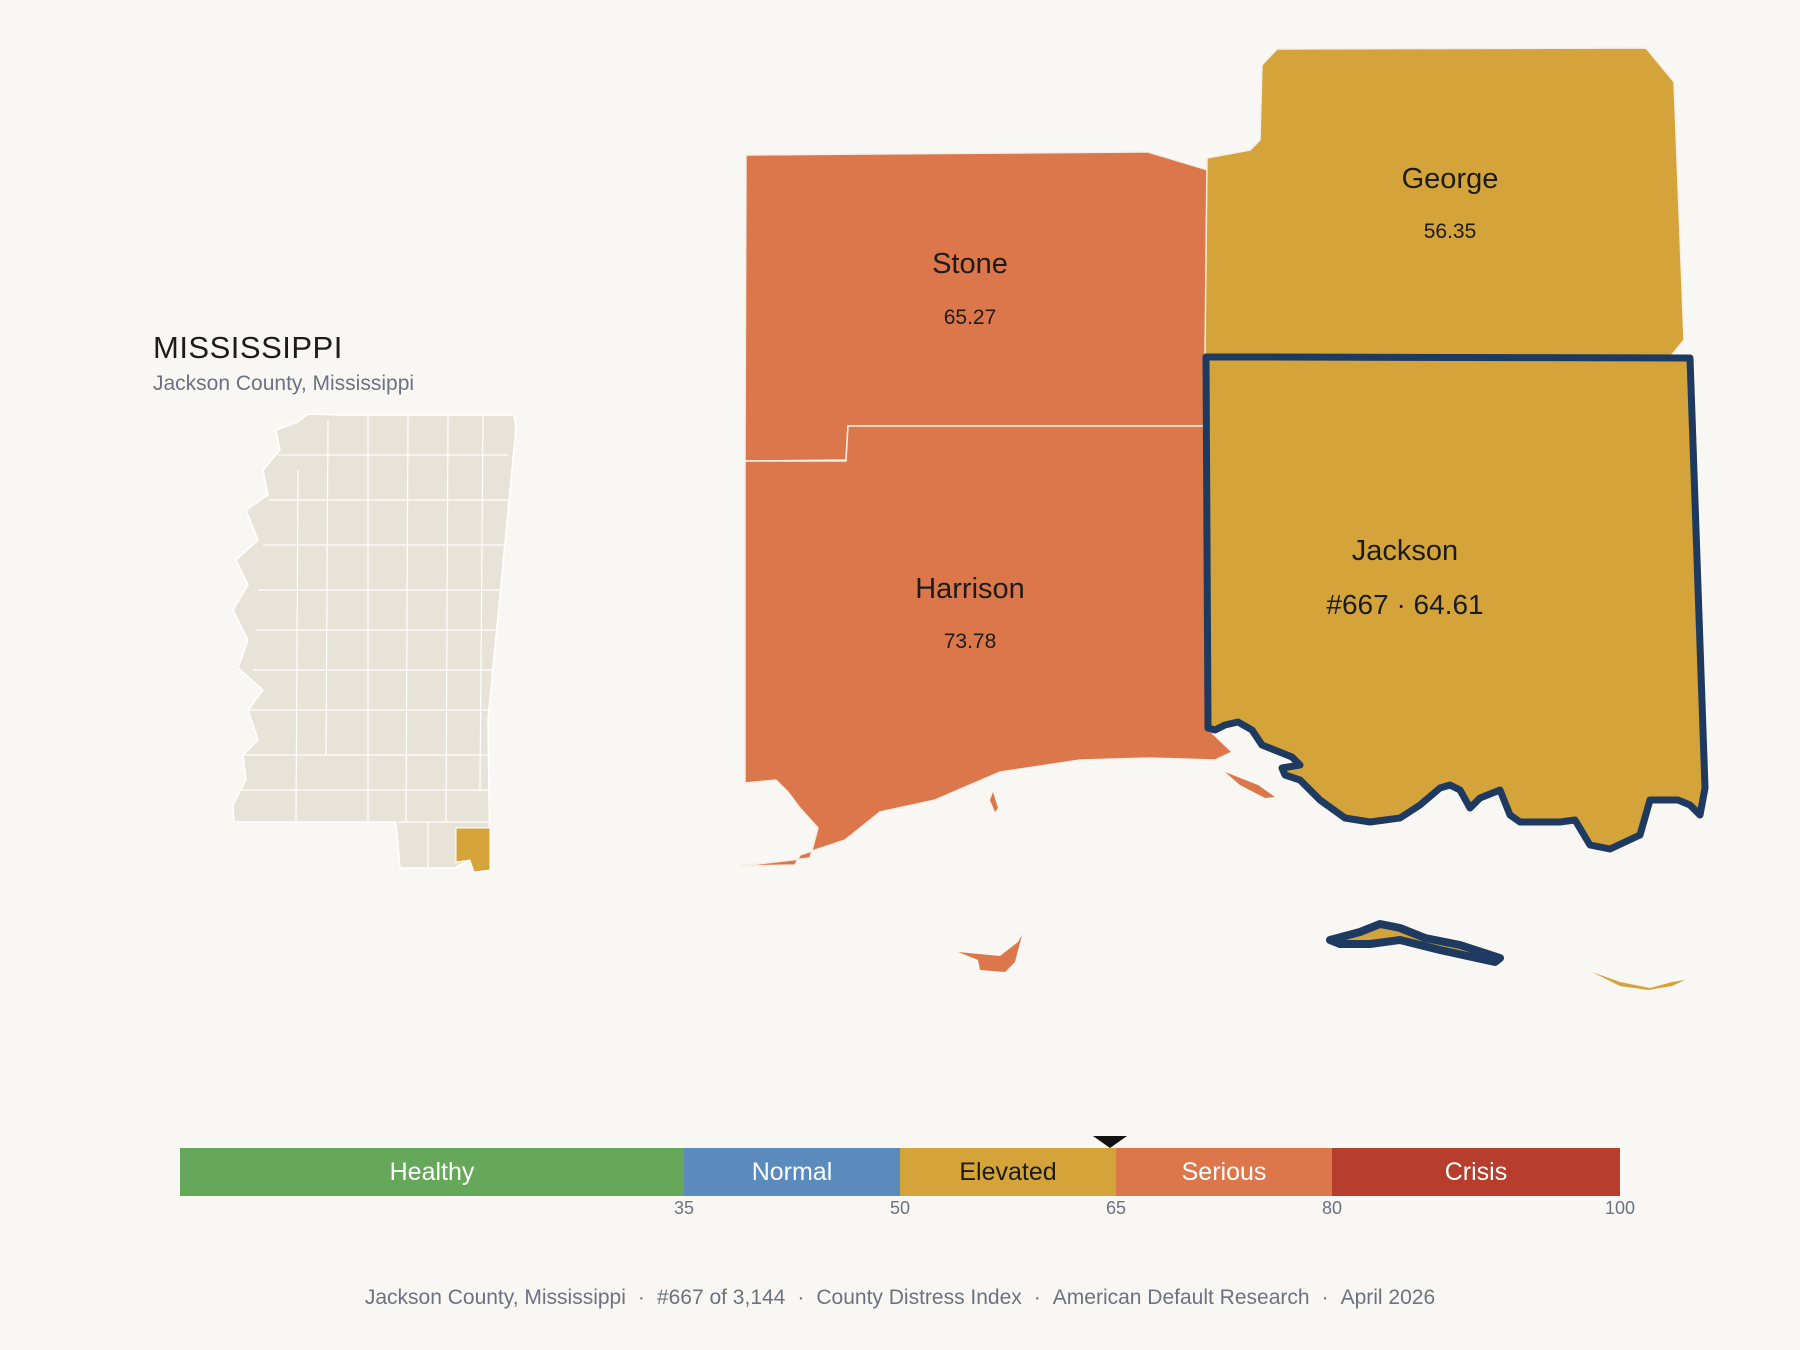 Image resolution: width=1800 pixels, height=1350 pixels. I want to click on county-jackson, so click(1455, 603).